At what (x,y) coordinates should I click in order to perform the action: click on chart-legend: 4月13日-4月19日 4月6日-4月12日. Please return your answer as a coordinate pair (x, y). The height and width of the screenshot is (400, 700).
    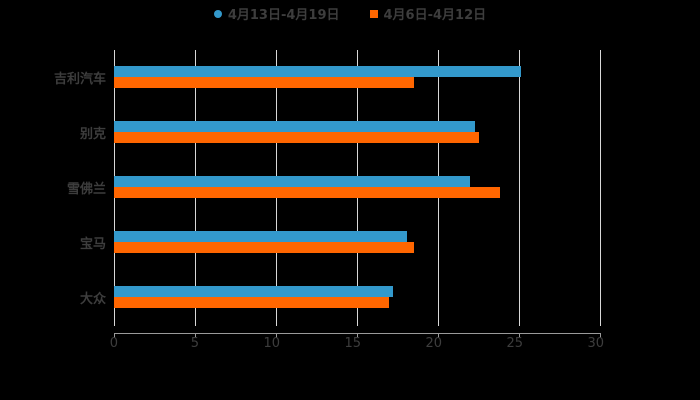
    Looking at the image, I should click on (350, 13).